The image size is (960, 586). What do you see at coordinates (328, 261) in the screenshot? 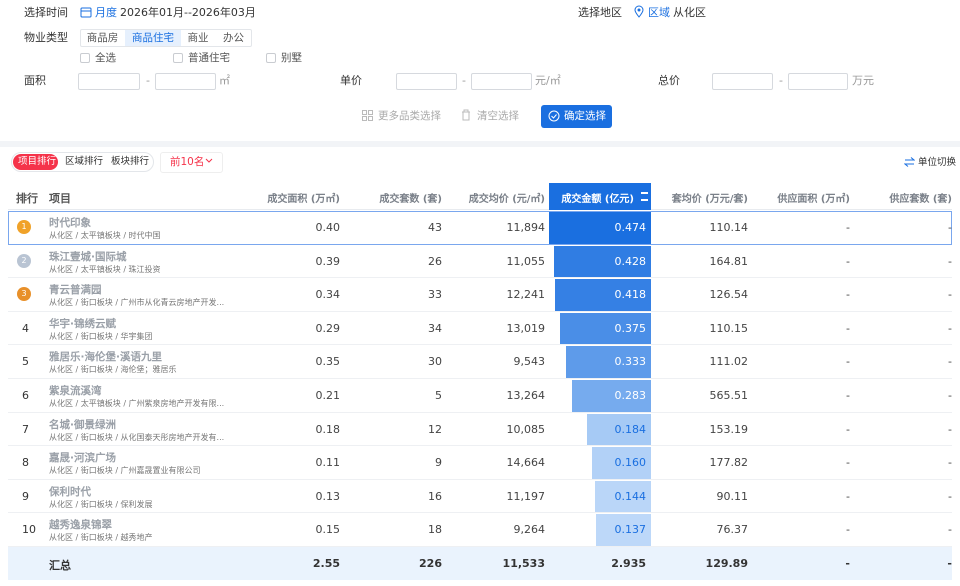
I see `cell-value: 0.39` at bounding box center [328, 261].